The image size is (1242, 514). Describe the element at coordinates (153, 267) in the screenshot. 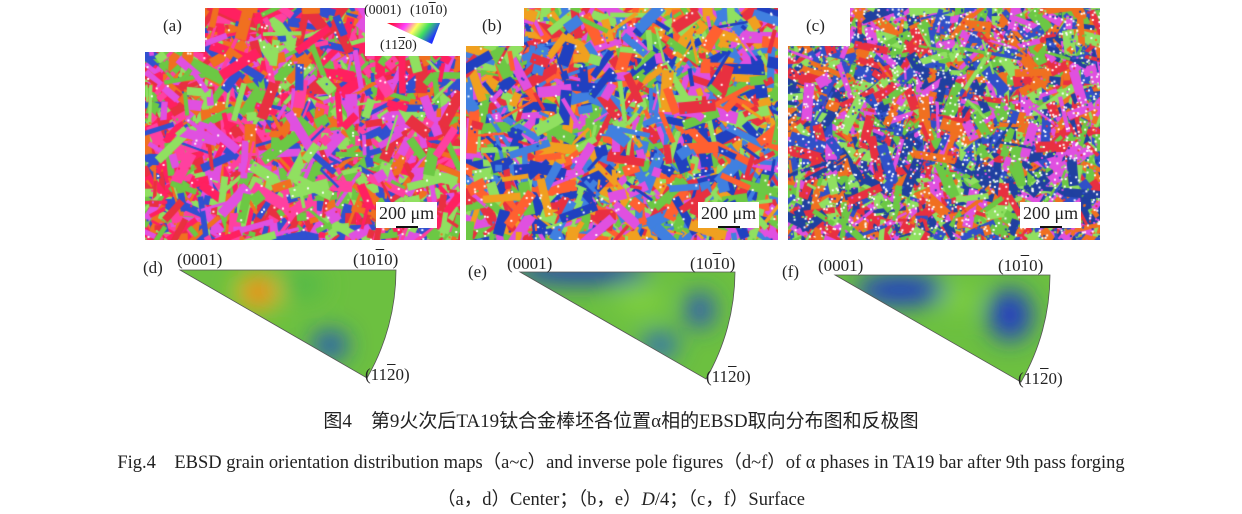

I see `panel-label-d: (d)` at that location.